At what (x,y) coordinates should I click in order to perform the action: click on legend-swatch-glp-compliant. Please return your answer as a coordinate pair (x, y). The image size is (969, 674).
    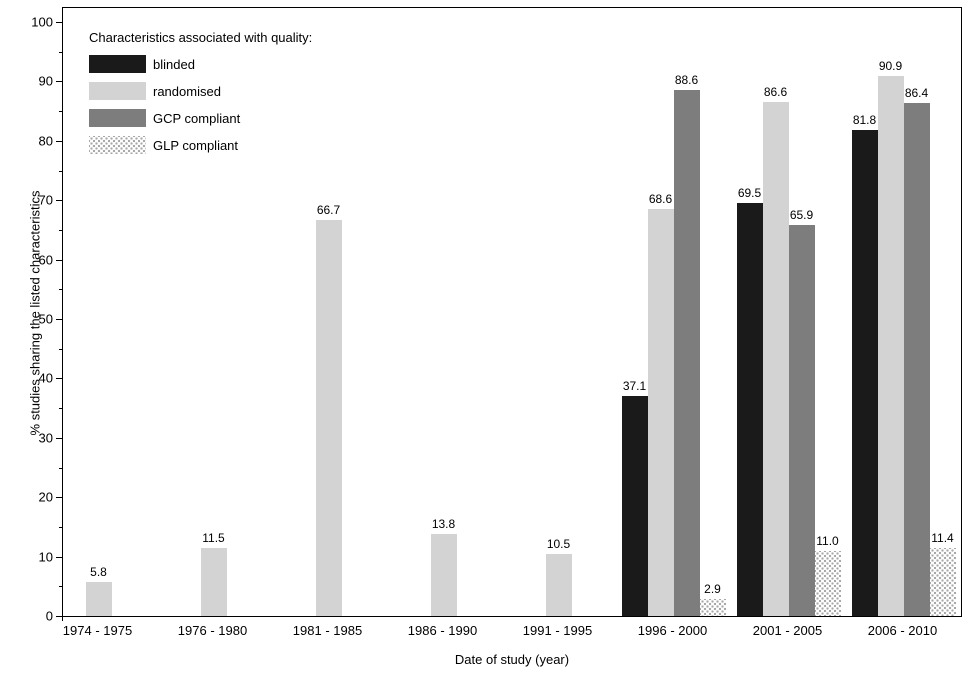
    Looking at the image, I should click on (117, 145).